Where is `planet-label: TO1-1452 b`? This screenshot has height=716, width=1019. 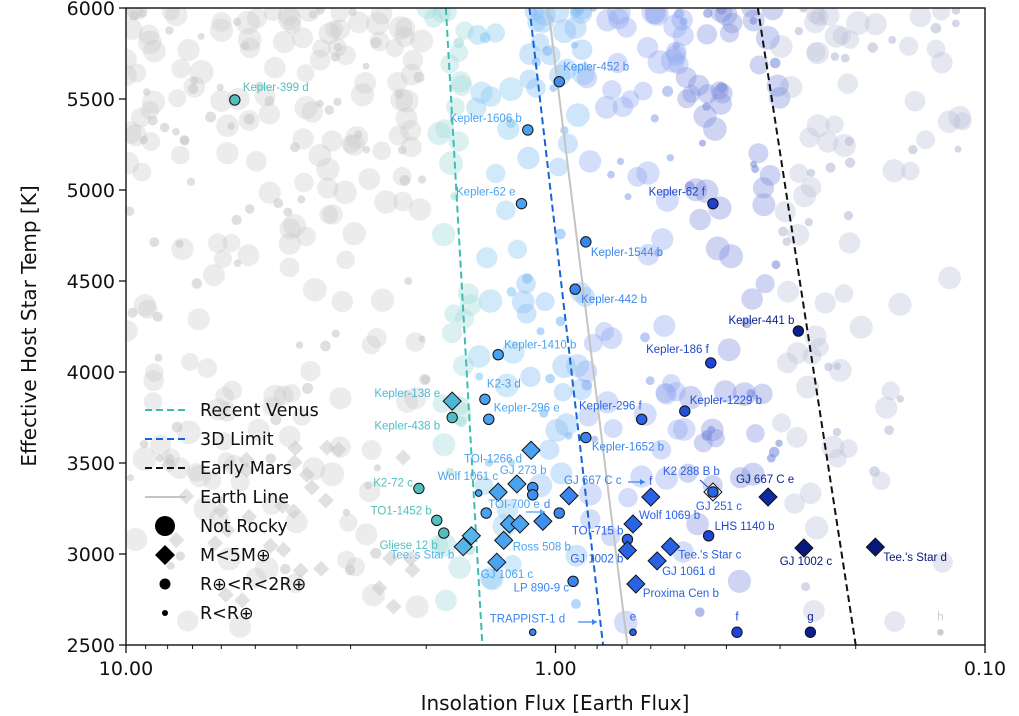 planet-label: TO1-1452 b is located at coordinates (401, 511).